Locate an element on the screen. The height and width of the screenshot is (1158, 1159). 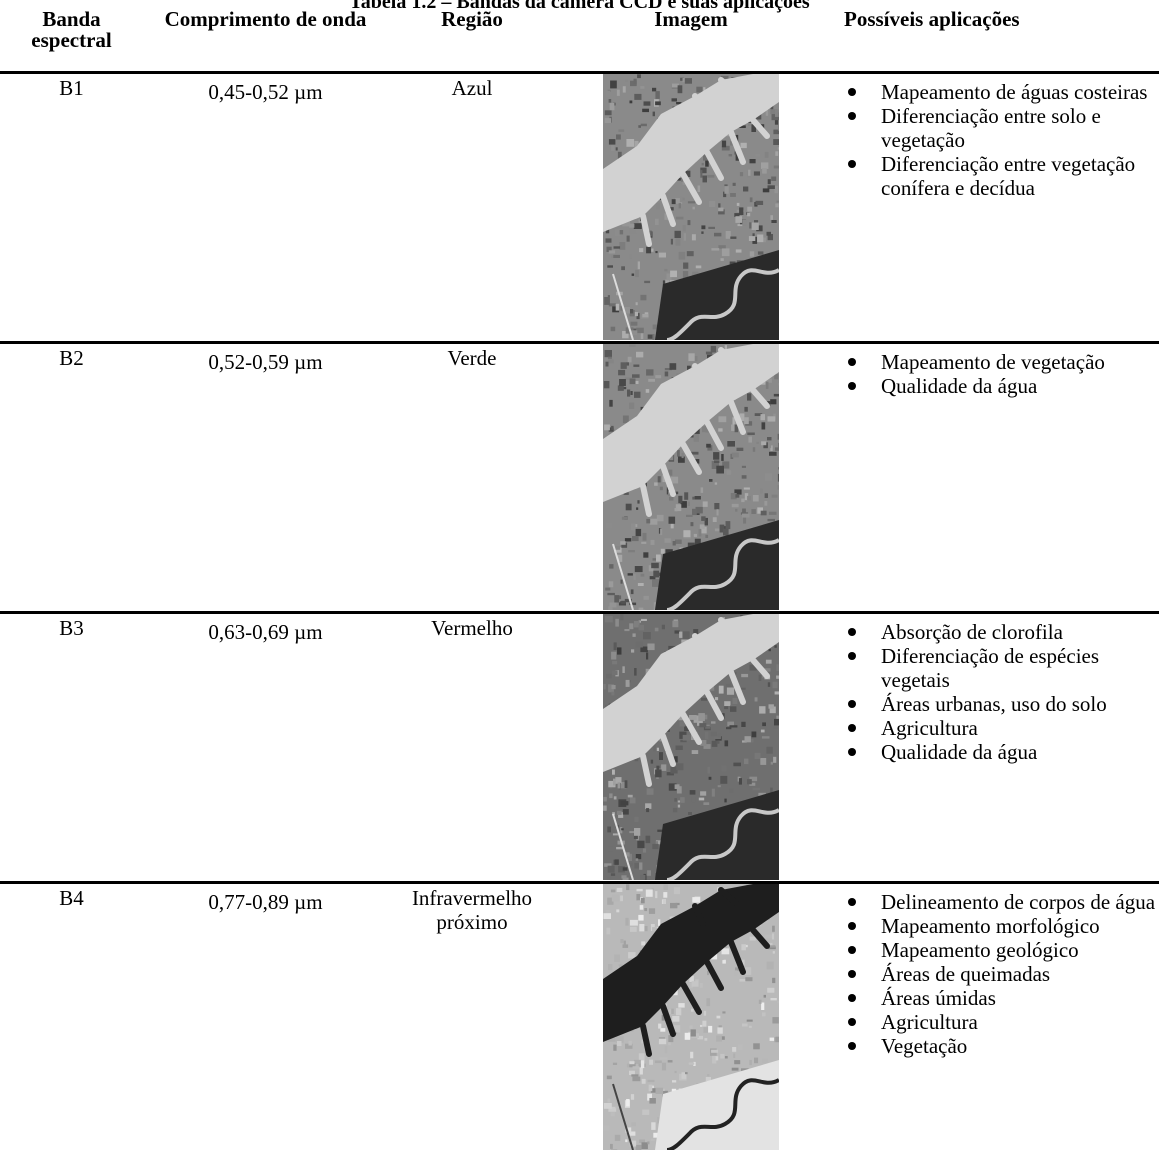
header-band: Banda espectral is located at coordinates (71, 41).